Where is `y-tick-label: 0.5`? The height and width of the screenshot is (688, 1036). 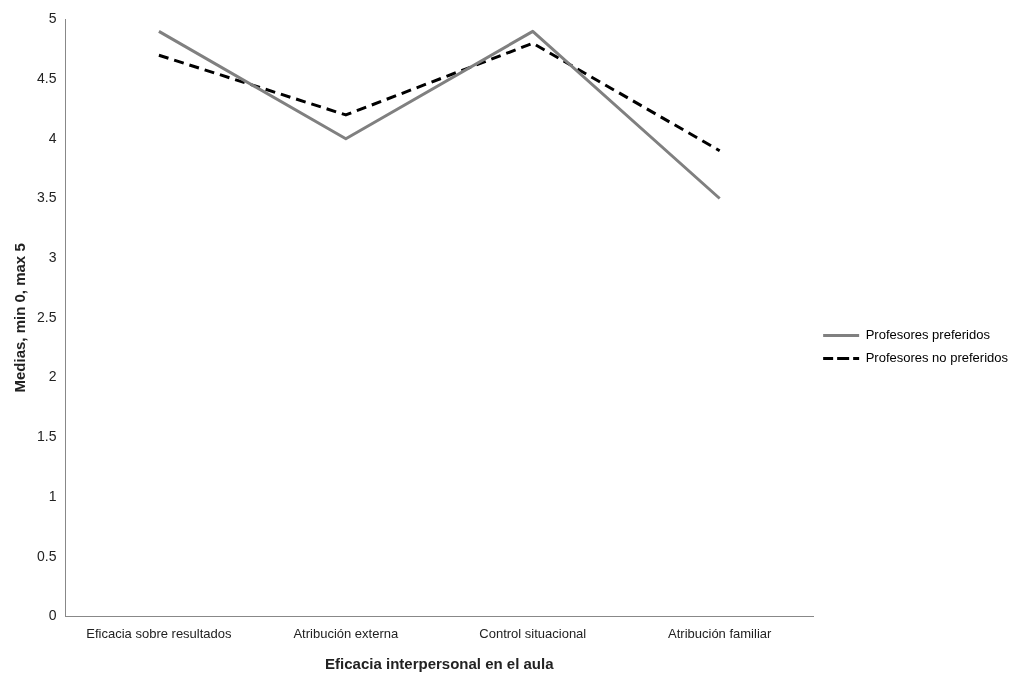
y-tick-label: 0.5 is located at coordinates (46, 555).